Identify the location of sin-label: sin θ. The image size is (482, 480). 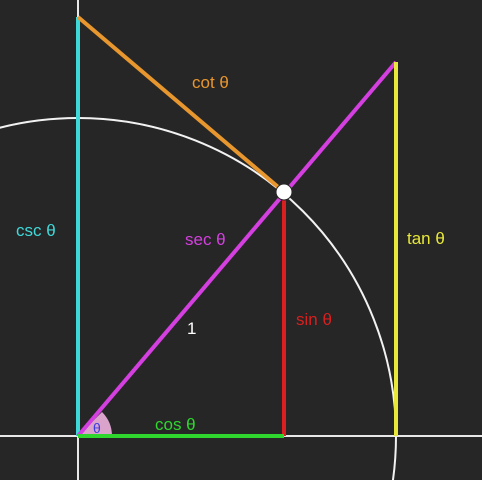
(314, 319).